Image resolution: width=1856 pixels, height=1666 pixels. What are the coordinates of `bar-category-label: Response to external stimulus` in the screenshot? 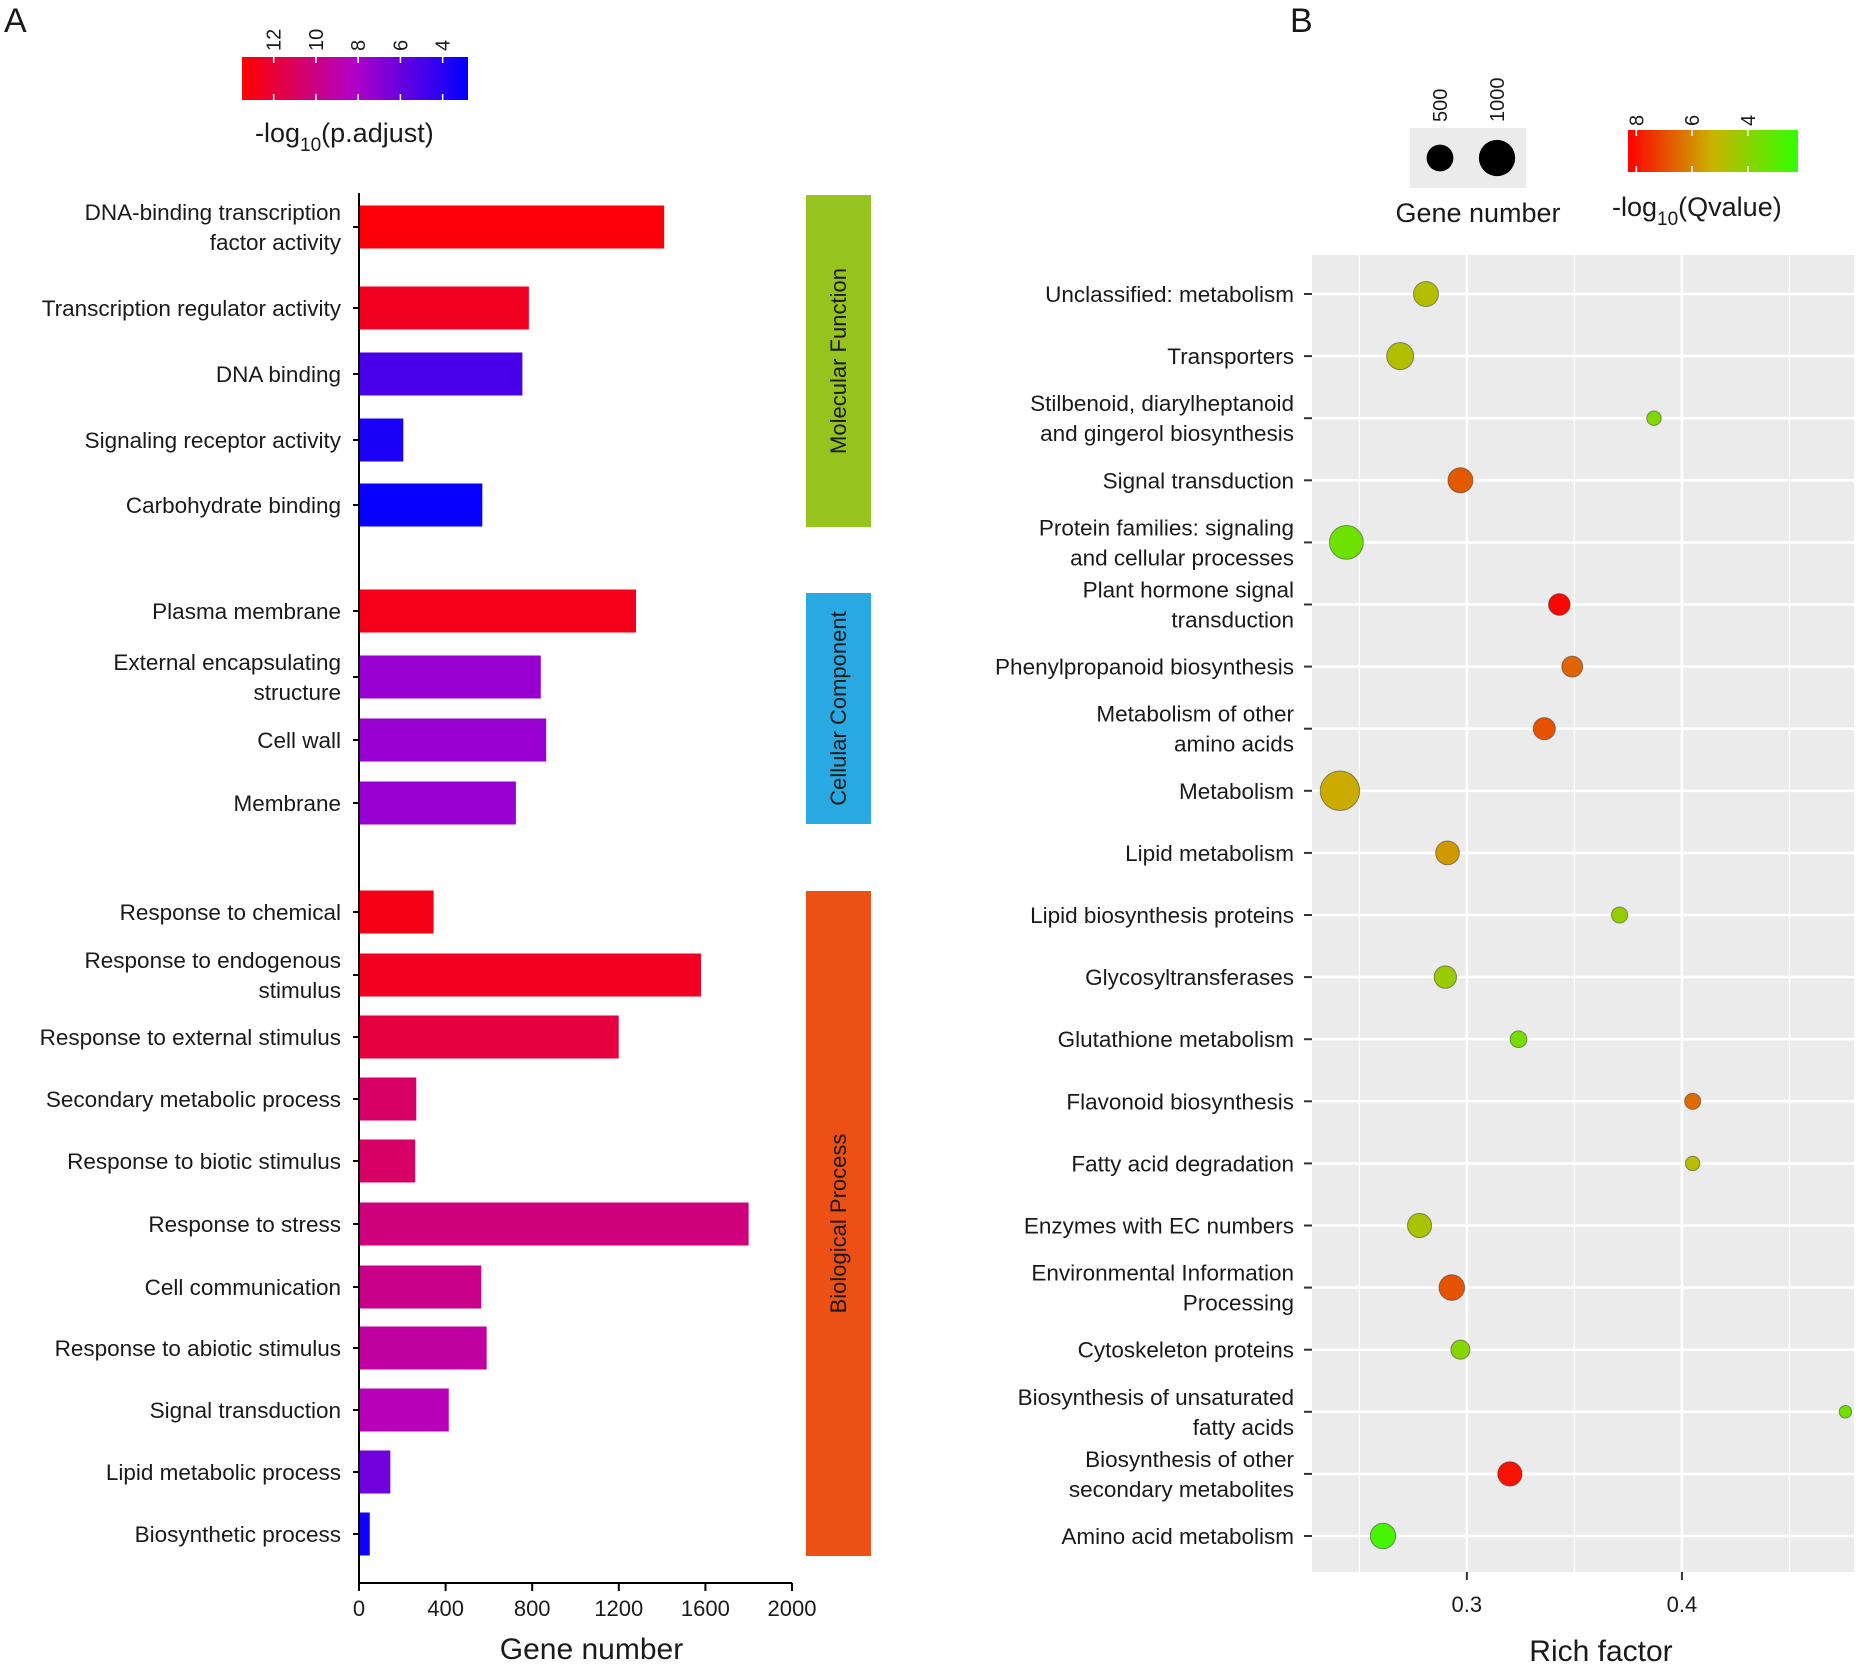 It's located at (190, 1037).